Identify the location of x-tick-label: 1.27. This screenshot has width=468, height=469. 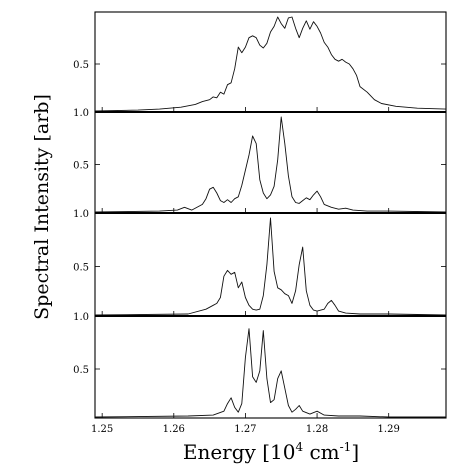
(245, 429).